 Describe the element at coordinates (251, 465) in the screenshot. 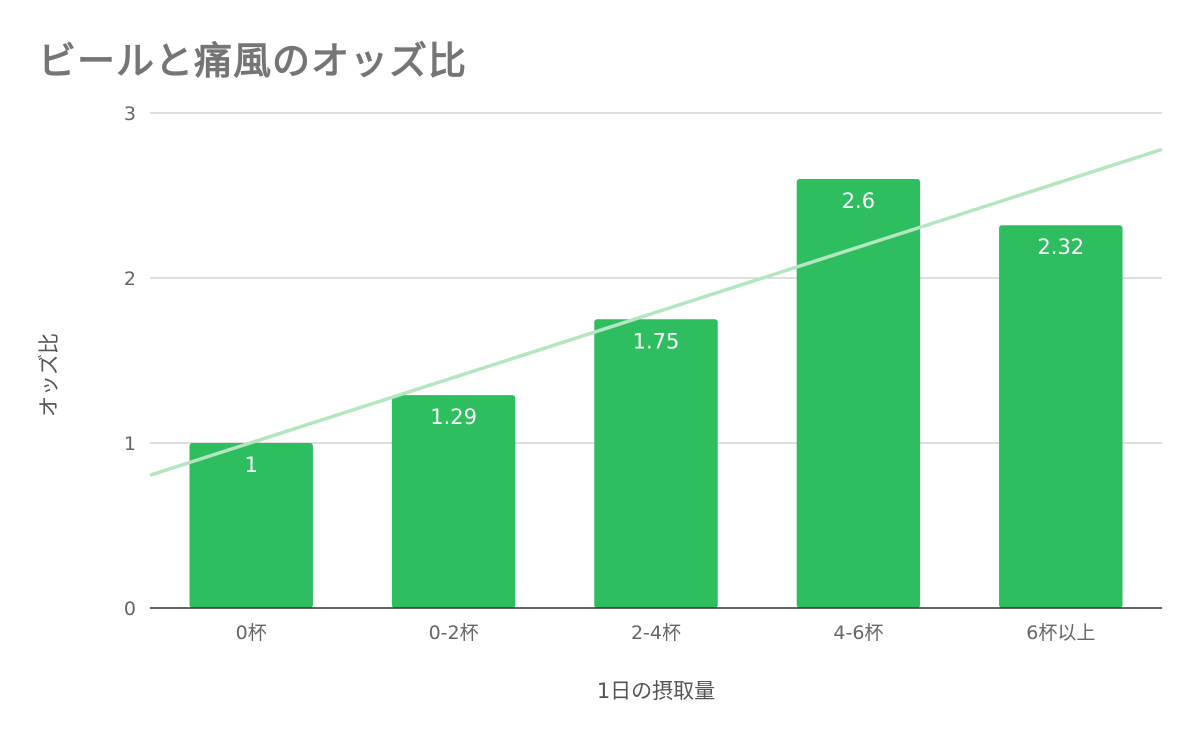

I see `data-label: 1` at that location.